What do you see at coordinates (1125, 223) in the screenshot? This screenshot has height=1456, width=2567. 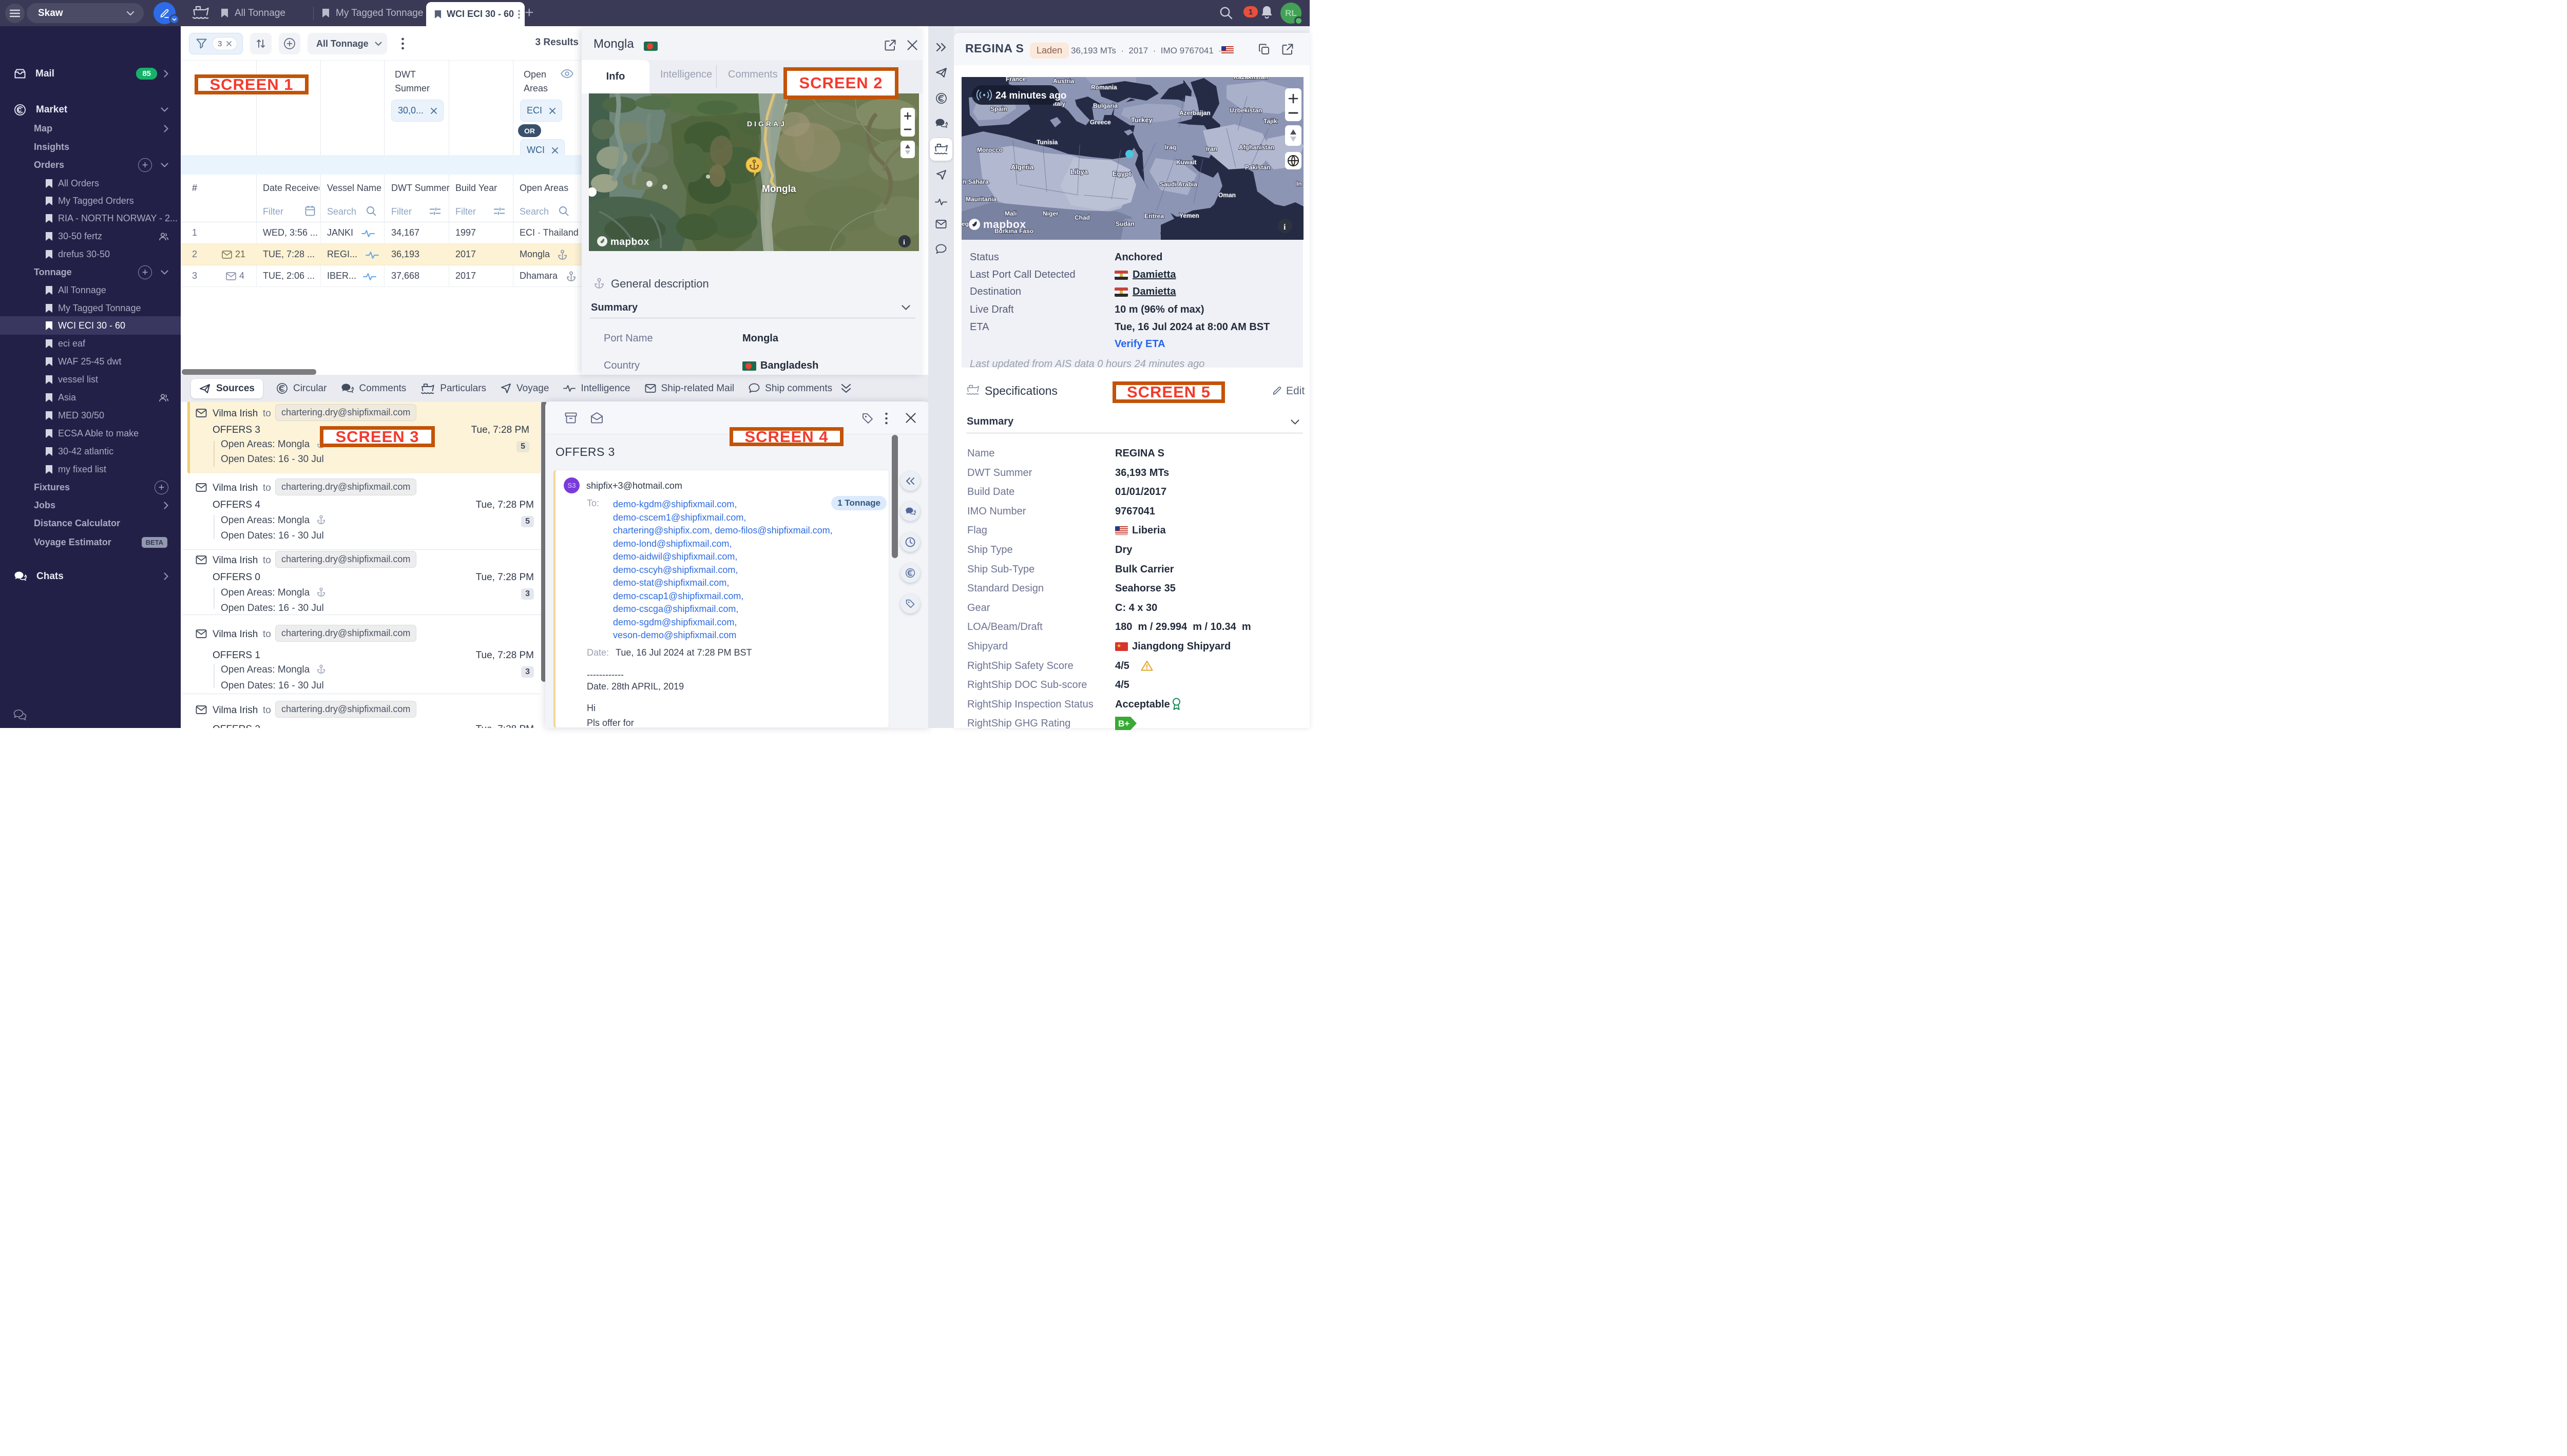 I see `svg-text: Sudan` at bounding box center [1125, 223].